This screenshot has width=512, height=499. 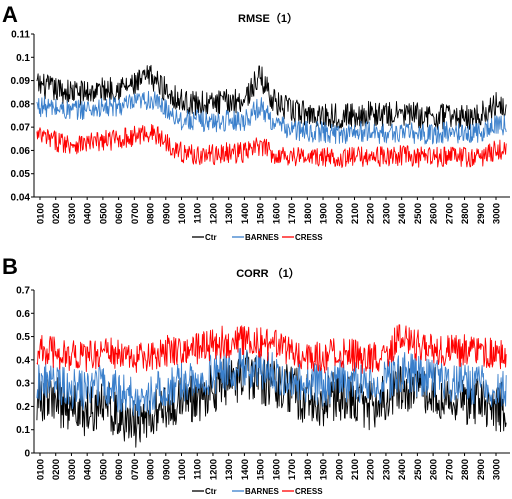 I want to click on x-tick-label: 2600, so click(x=434, y=213).